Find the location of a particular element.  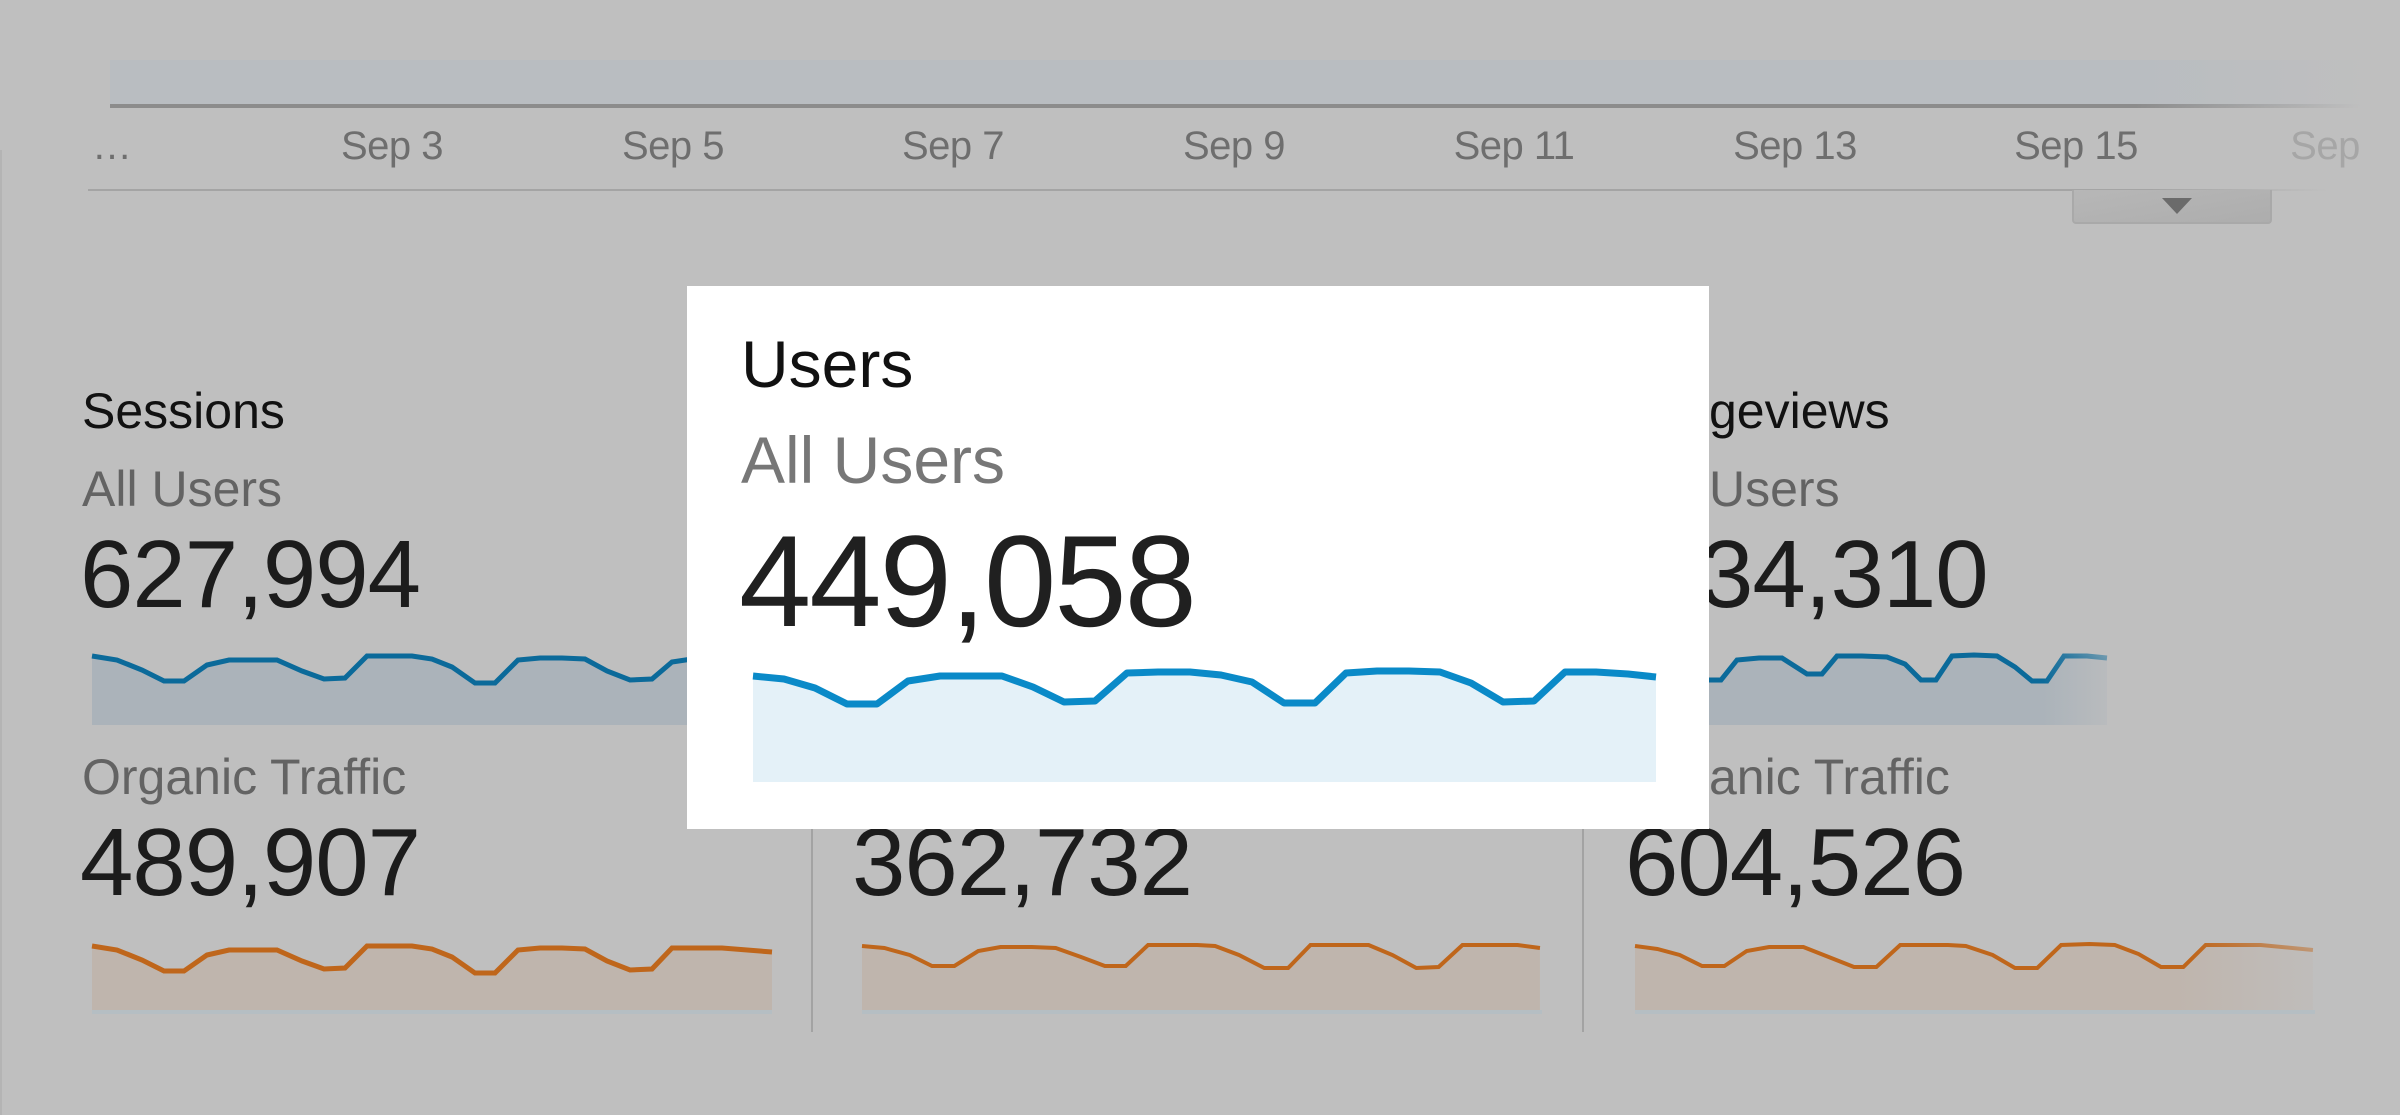

segment-label: Organic Traffic is located at coordinates (244, 777).